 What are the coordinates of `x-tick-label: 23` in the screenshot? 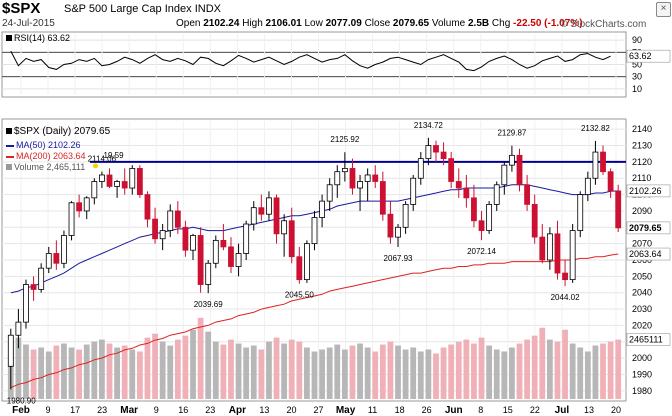 It's located at (102, 410).